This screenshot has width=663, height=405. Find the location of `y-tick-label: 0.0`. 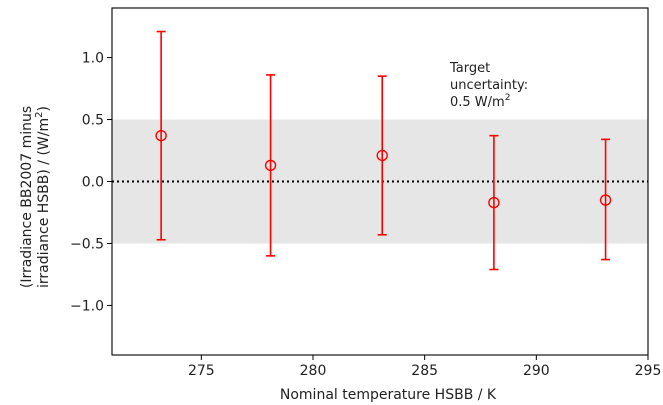

y-tick-label: 0.0 is located at coordinates (93, 183).